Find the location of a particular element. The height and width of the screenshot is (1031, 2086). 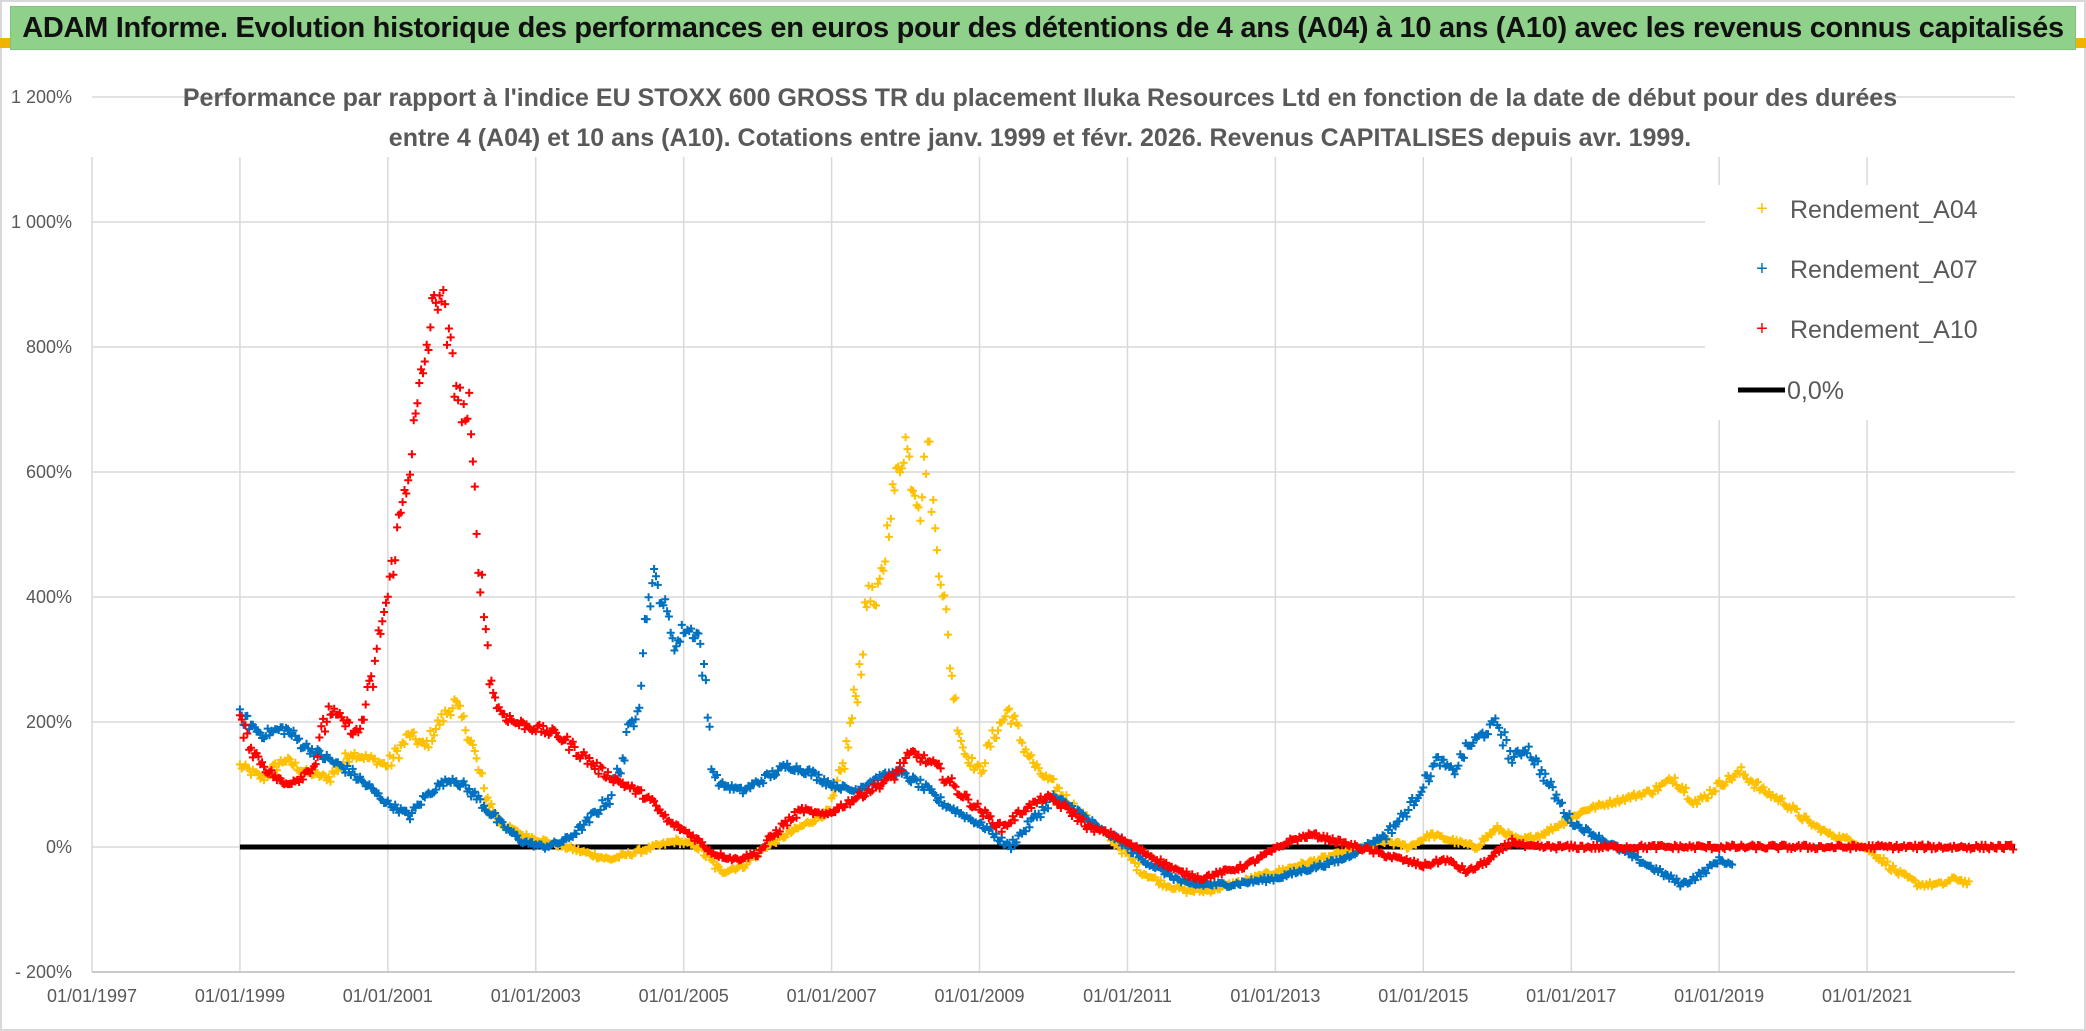

y-tick-label: 400% is located at coordinates (49, 597).